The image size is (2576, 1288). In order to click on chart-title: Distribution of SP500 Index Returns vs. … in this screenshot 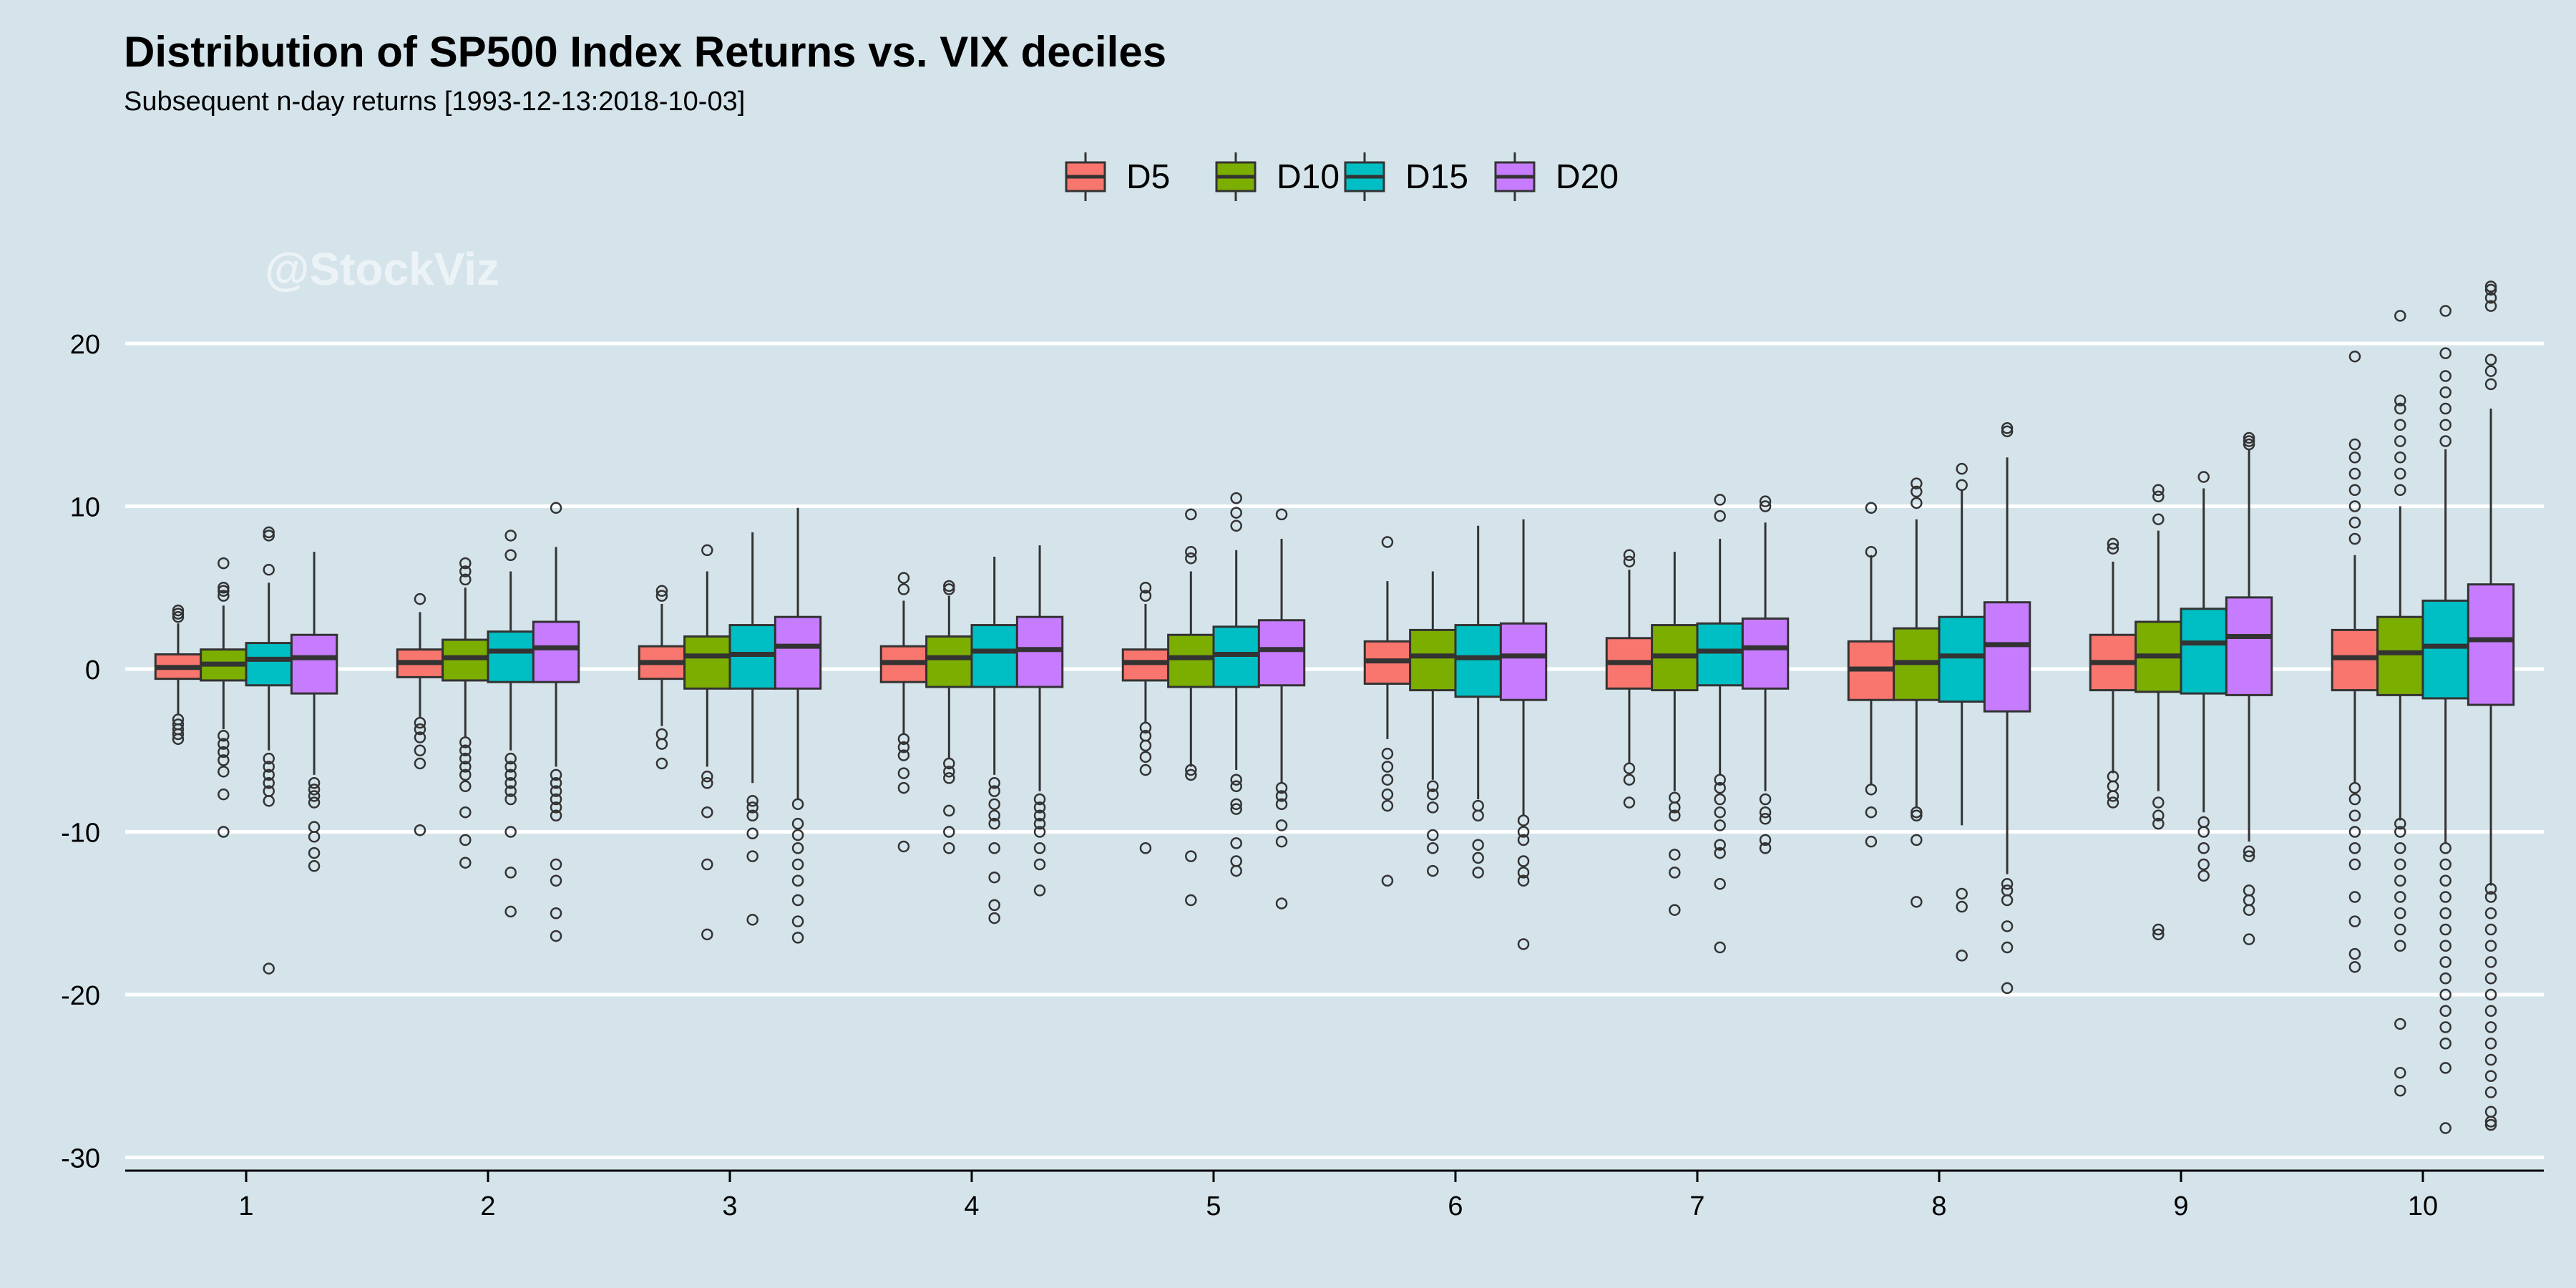, I will do `click(645, 52)`.